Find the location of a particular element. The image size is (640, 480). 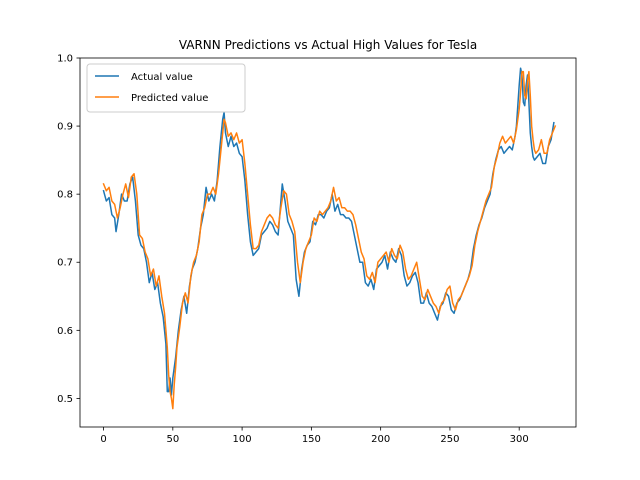

x-tick-label: 50 is located at coordinates (172, 439).